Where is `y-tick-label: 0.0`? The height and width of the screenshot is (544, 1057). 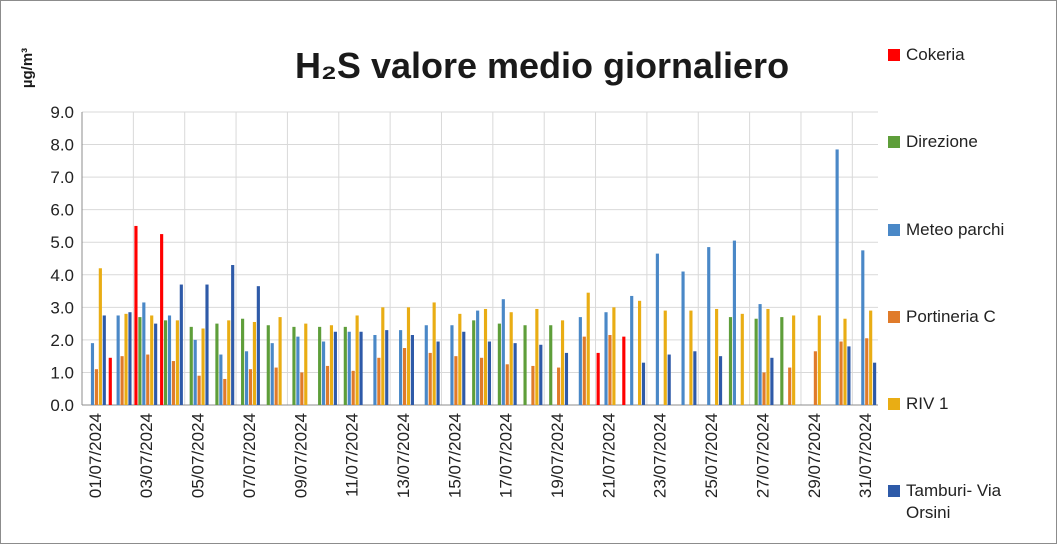
y-tick-label: 0.0 is located at coordinates (62, 405).